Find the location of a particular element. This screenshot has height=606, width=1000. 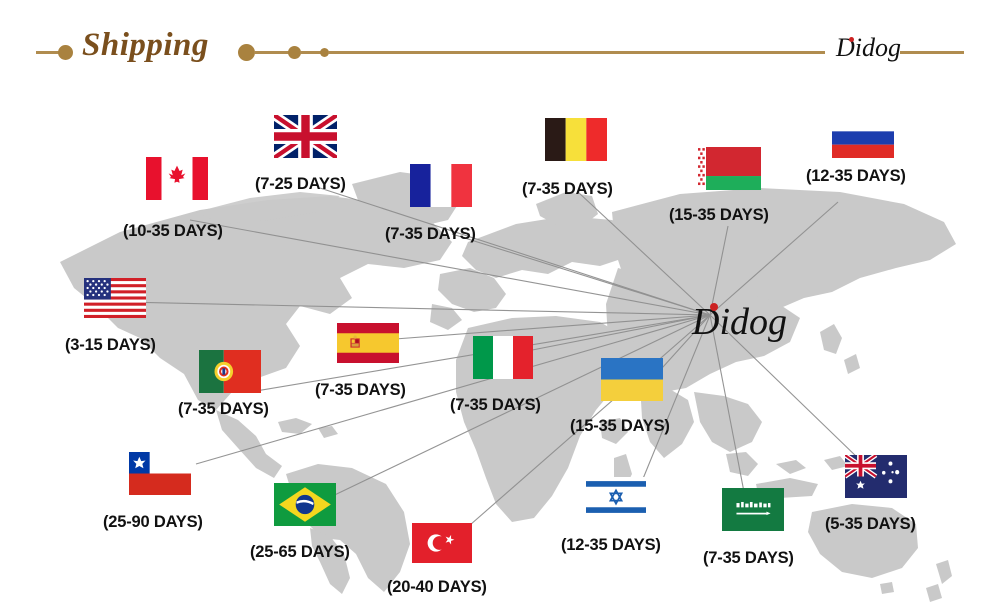

flag-italy is located at coordinates (503, 357).